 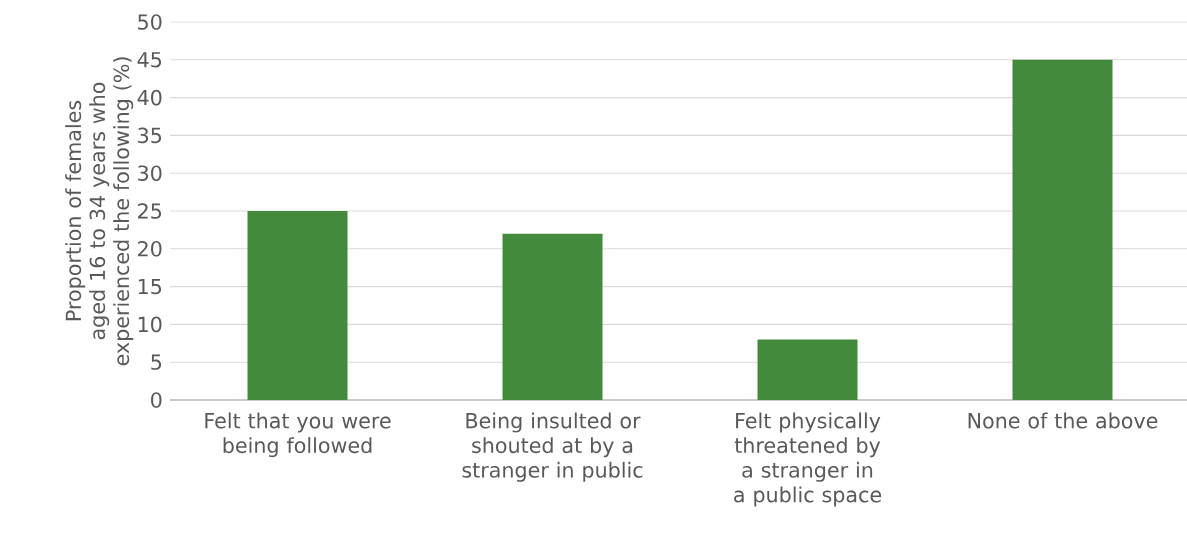 What do you see at coordinates (150, 211) in the screenshot?
I see `y-tick-label: 25` at bounding box center [150, 211].